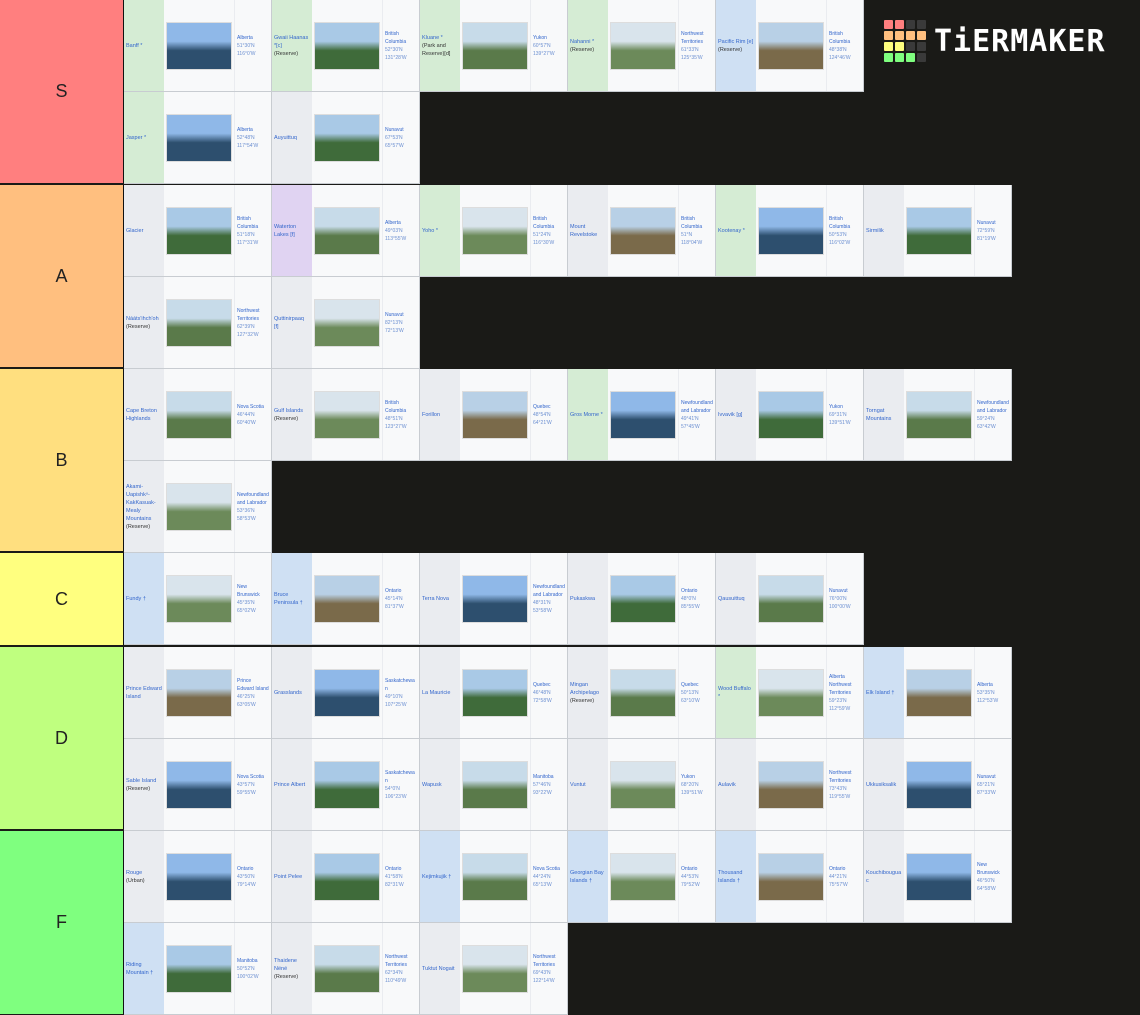 Image resolution: width=1140 pixels, height=1015 pixels. What do you see at coordinates (731, 230) in the screenshot?
I see `park-name: Kootenay *` at bounding box center [731, 230].